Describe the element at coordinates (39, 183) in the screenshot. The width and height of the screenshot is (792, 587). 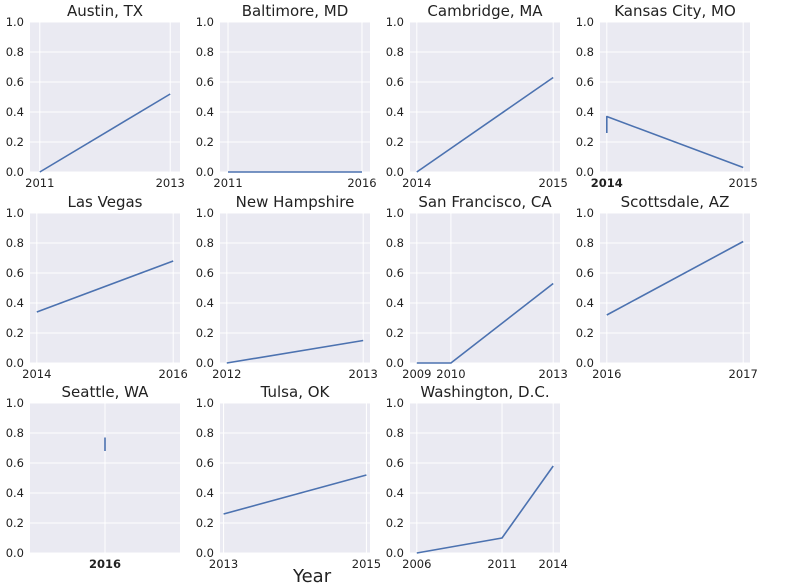
I see `x-tick-label: 2011` at that location.